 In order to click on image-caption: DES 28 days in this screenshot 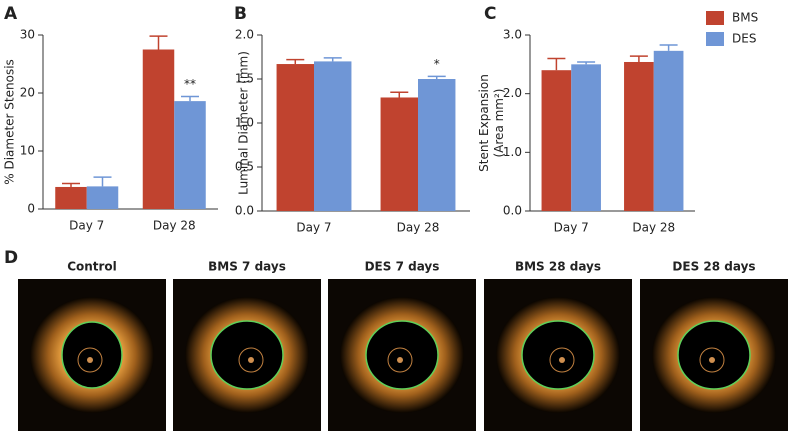, I will do `click(713, 267)`.